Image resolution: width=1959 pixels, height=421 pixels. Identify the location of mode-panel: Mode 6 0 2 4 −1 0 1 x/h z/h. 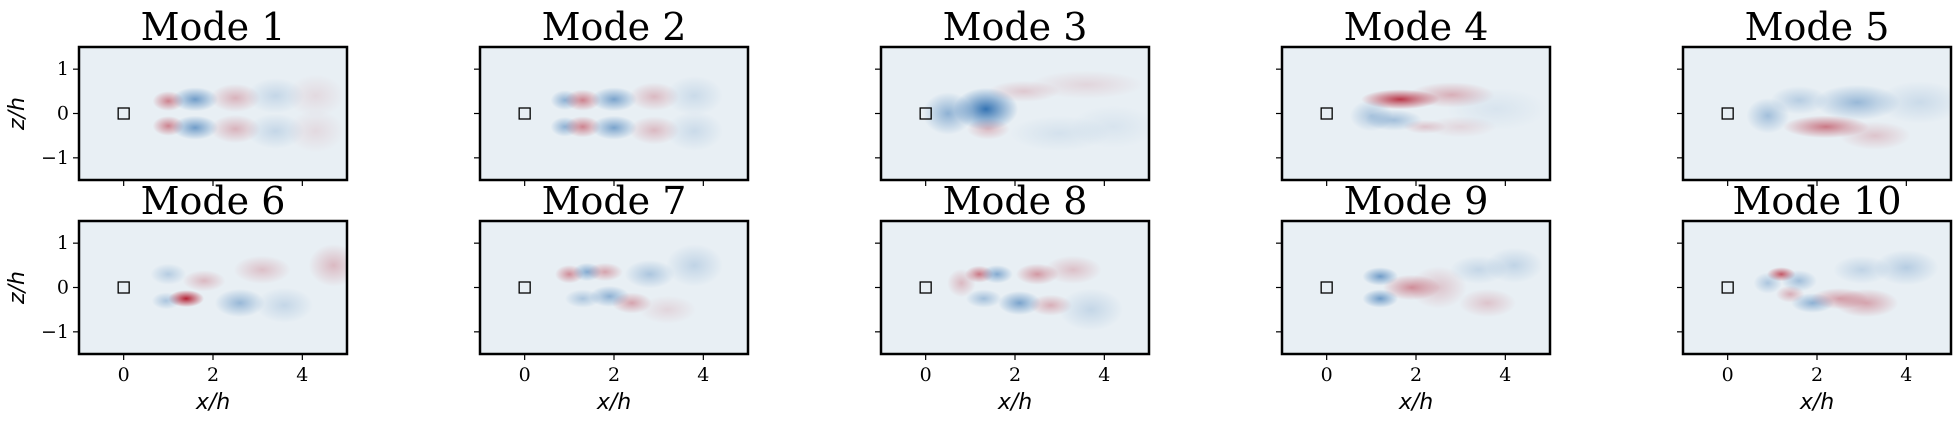
(177, 297).